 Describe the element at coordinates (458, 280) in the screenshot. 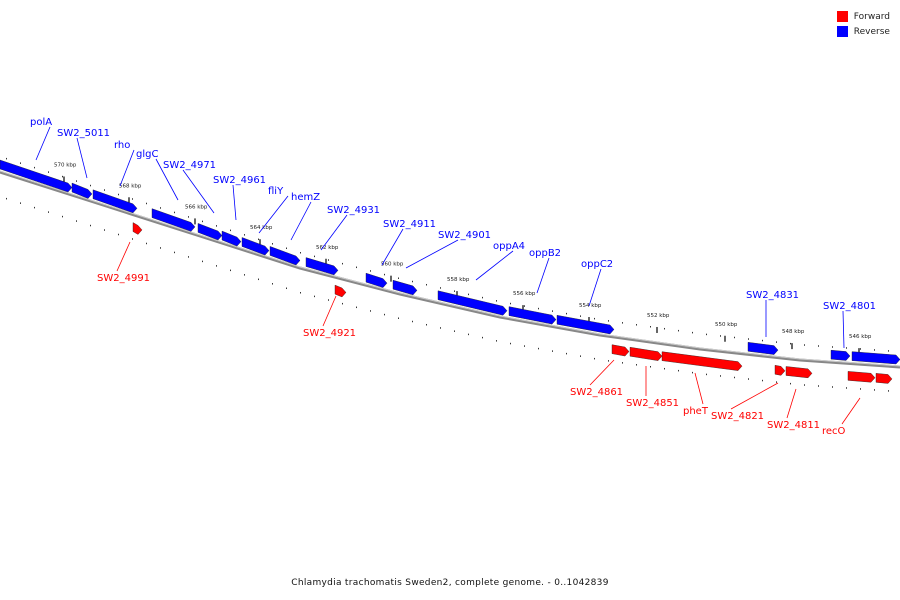

I see `tick-label: 558 kbp` at that location.